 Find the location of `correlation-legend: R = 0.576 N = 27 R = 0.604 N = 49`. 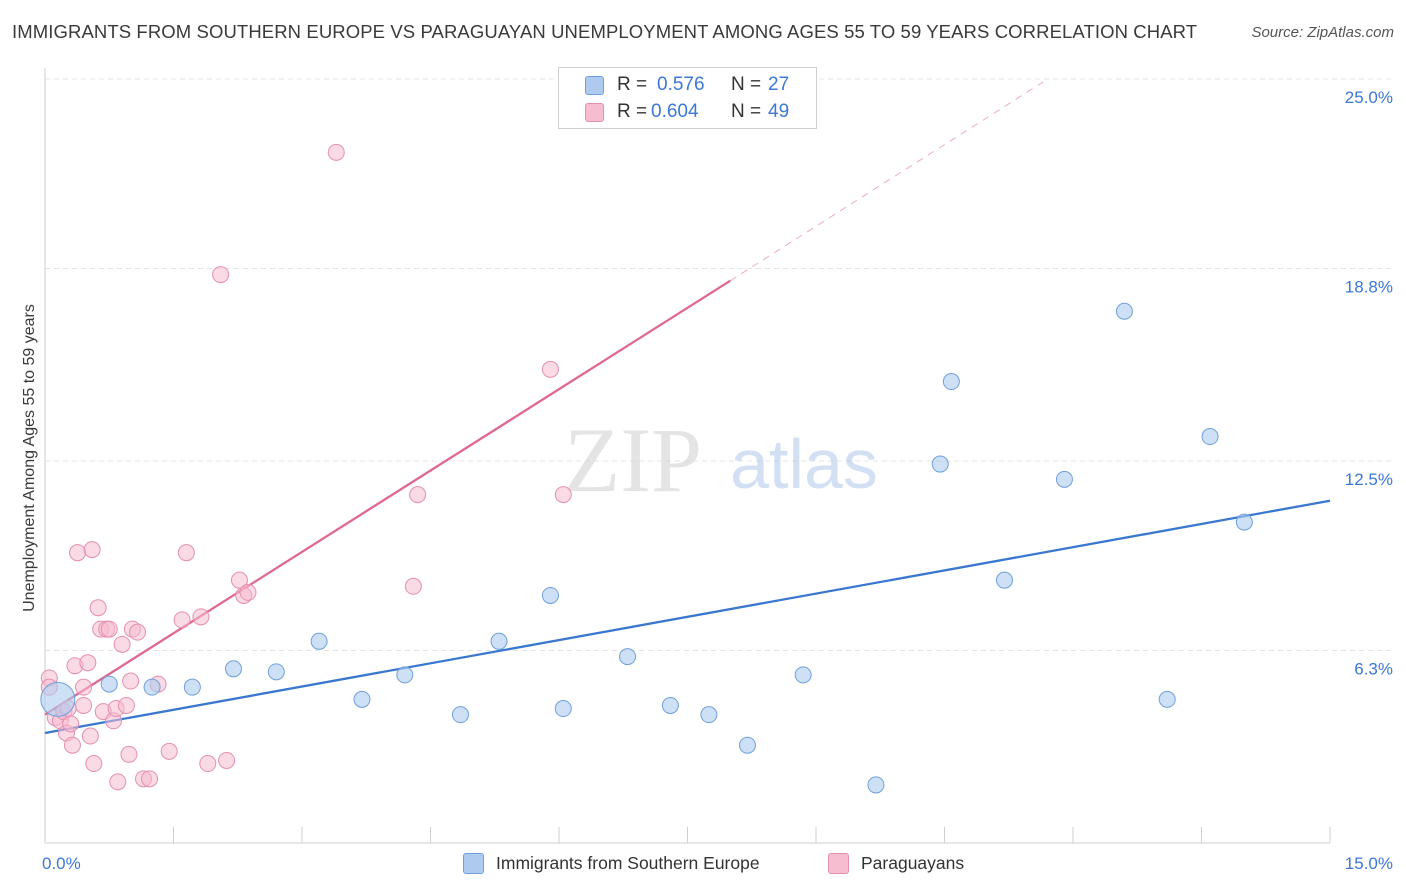

correlation-legend: R = 0.576 N = 27 R = 0.604 N = 49 is located at coordinates (687, 98).